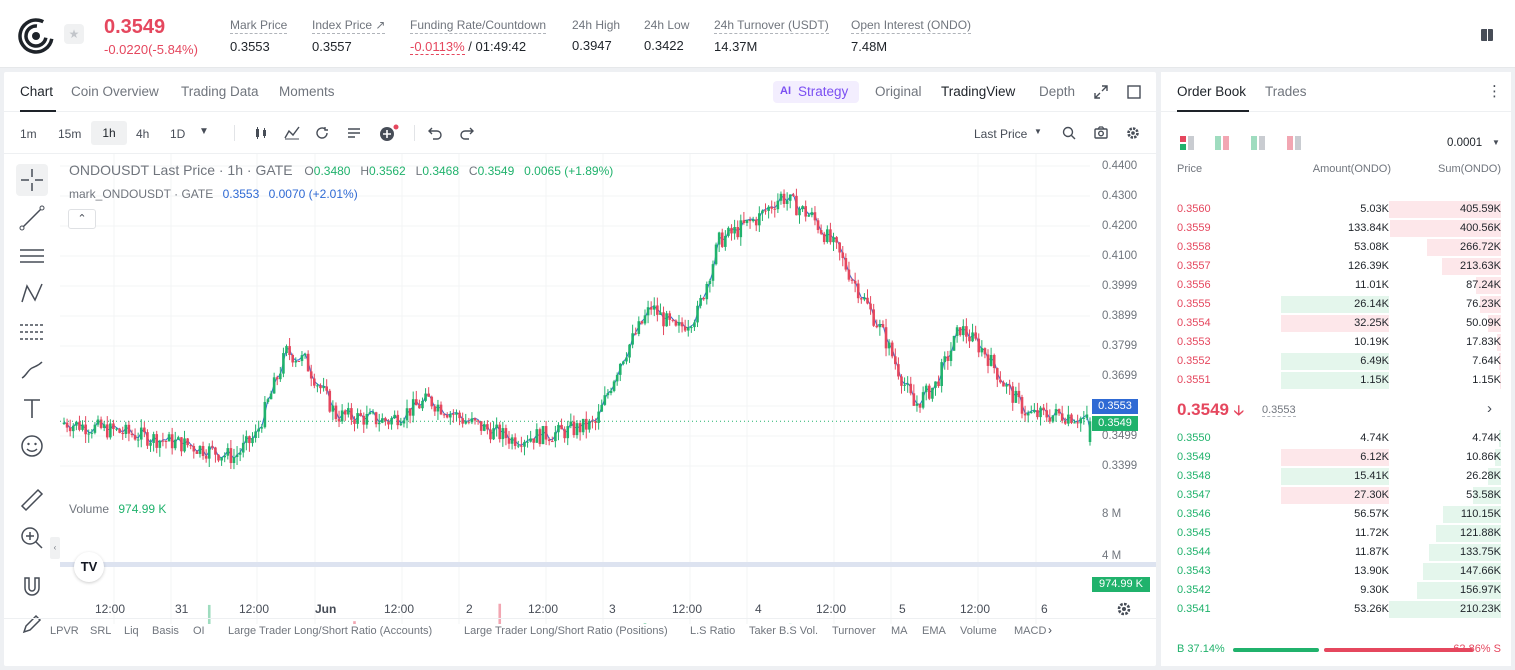 The width and height of the screenshot is (1515, 670). Describe the element at coordinates (1286, 91) in the screenshot. I see `tab-trades: Trades` at that location.